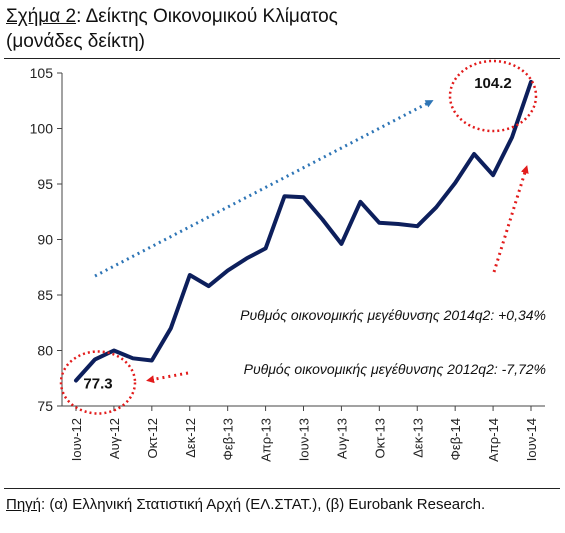 Image resolution: width=565 pixels, height=533 pixels. What do you see at coordinates (45, 351) in the screenshot?
I see `y-tick-label: 80` at bounding box center [45, 351].